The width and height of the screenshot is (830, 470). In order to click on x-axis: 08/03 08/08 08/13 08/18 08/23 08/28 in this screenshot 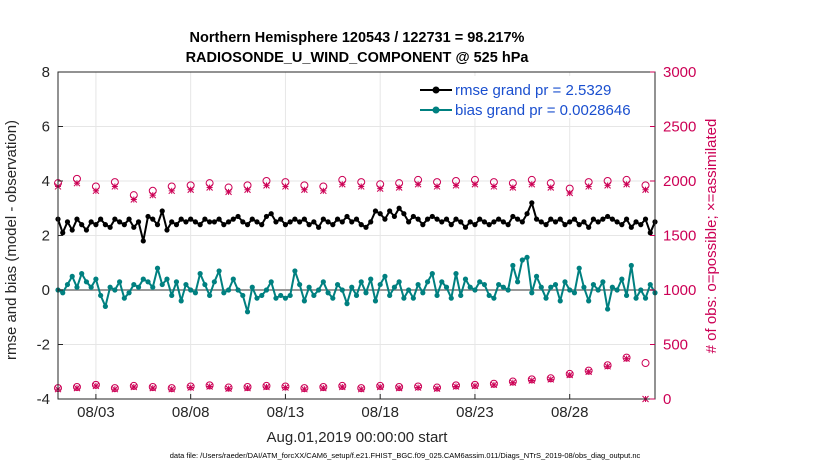, I will do `click(332, 407)`.